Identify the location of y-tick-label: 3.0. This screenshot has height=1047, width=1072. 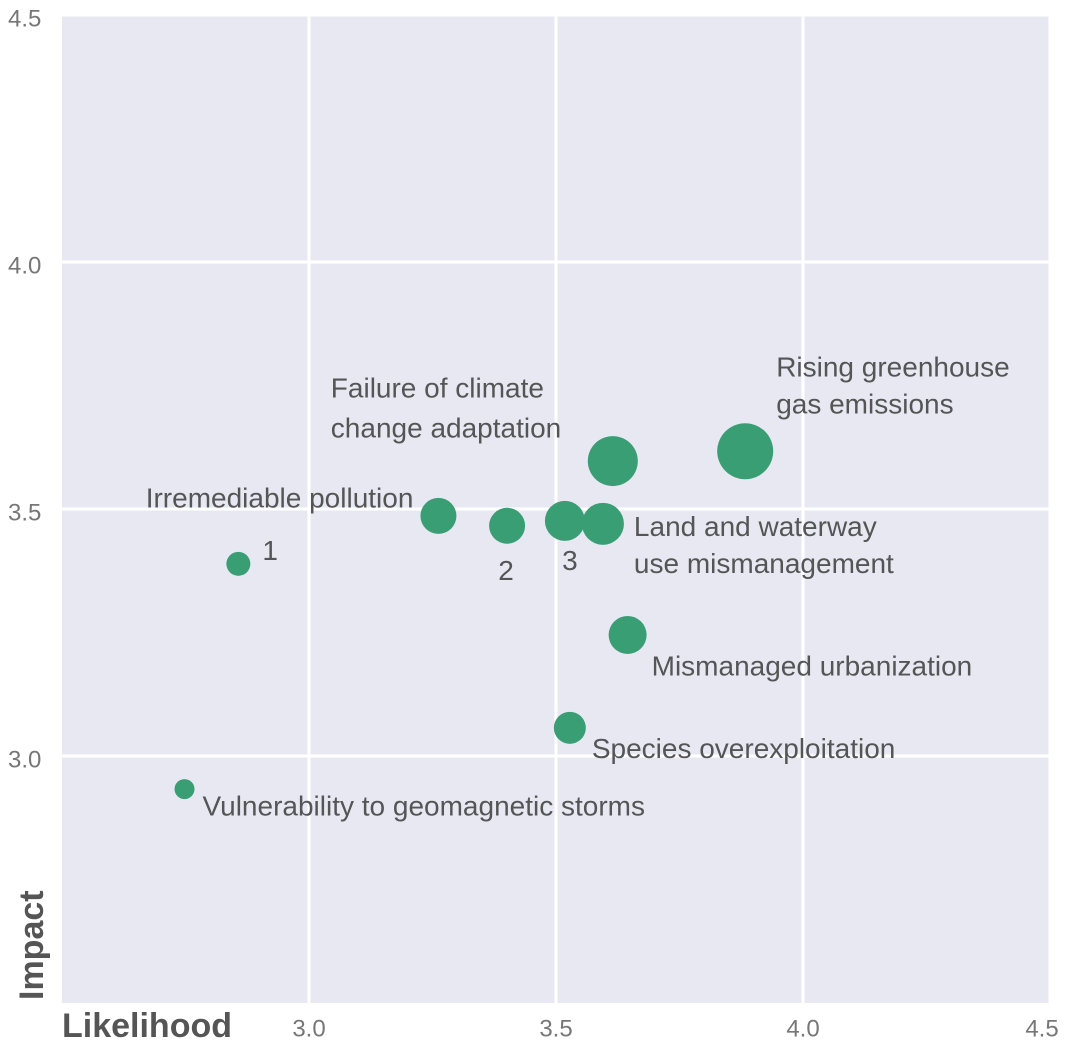
(24, 759).